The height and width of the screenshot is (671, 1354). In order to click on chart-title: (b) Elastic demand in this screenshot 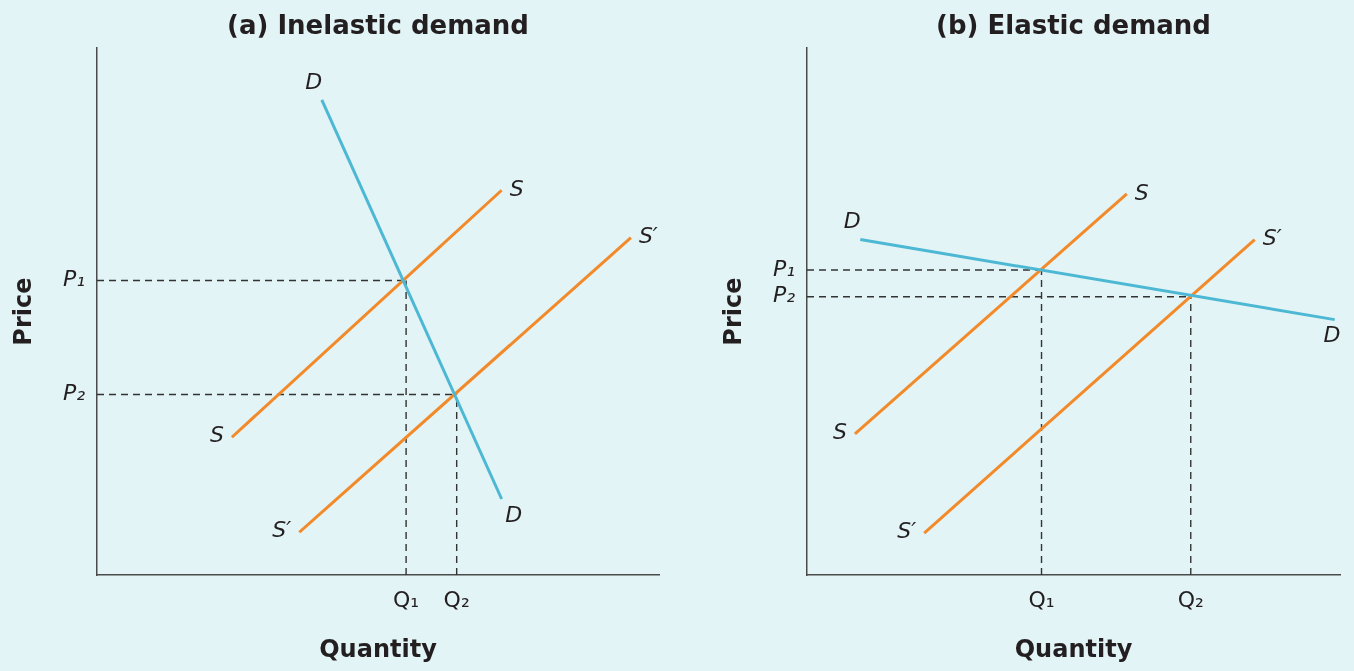, I will do `click(1073, 25)`.